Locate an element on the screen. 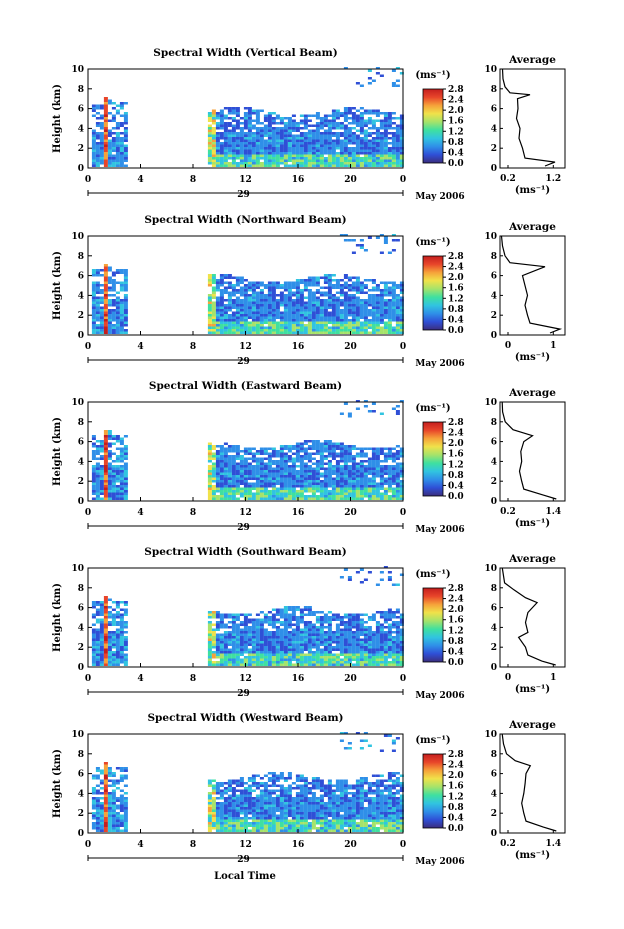  day-label: 29 is located at coordinates (243, 362).